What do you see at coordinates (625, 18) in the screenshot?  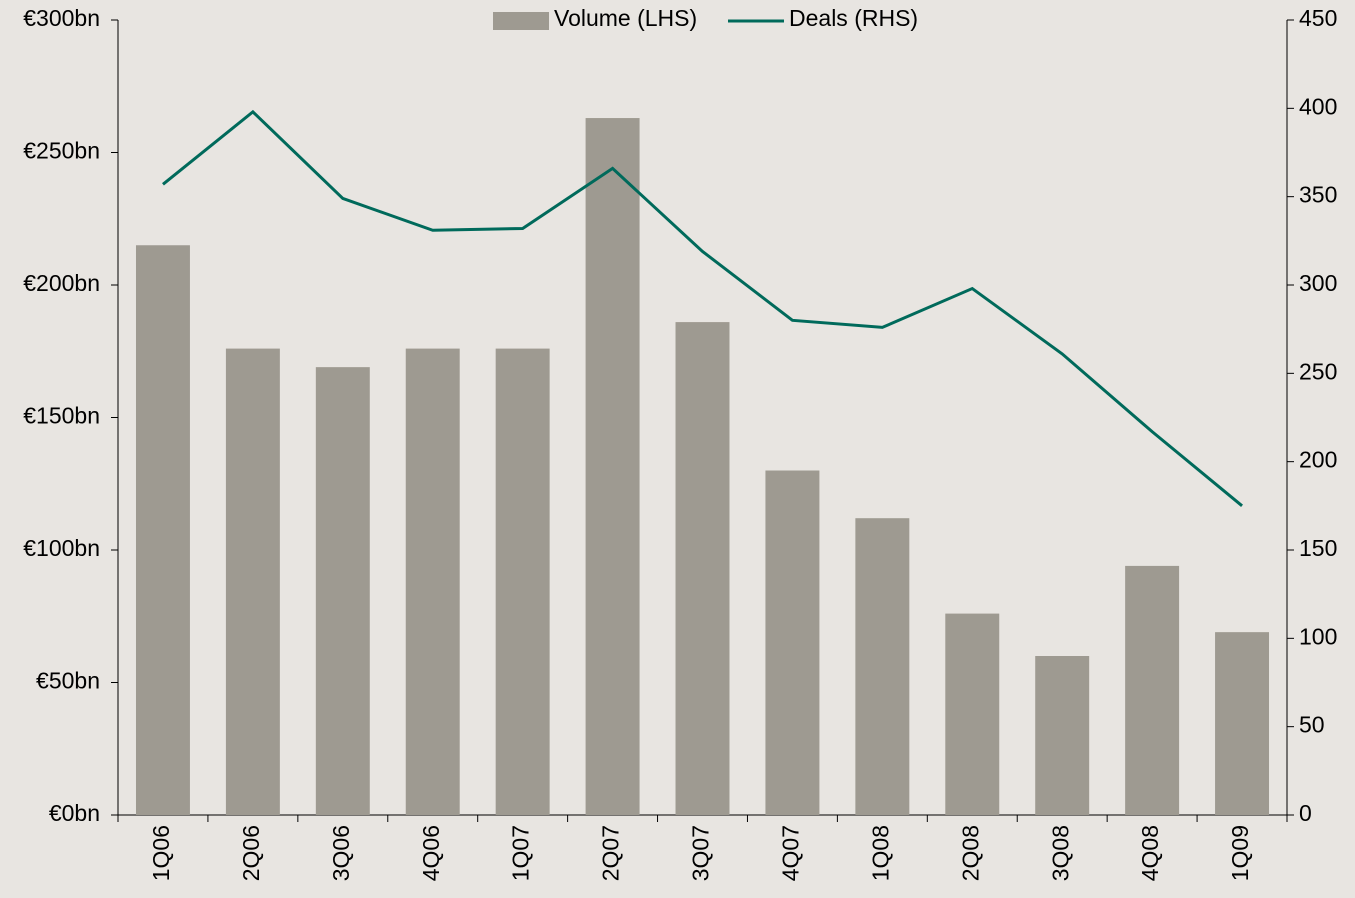 I see `legend-label: Volume (LHS)` at bounding box center [625, 18].